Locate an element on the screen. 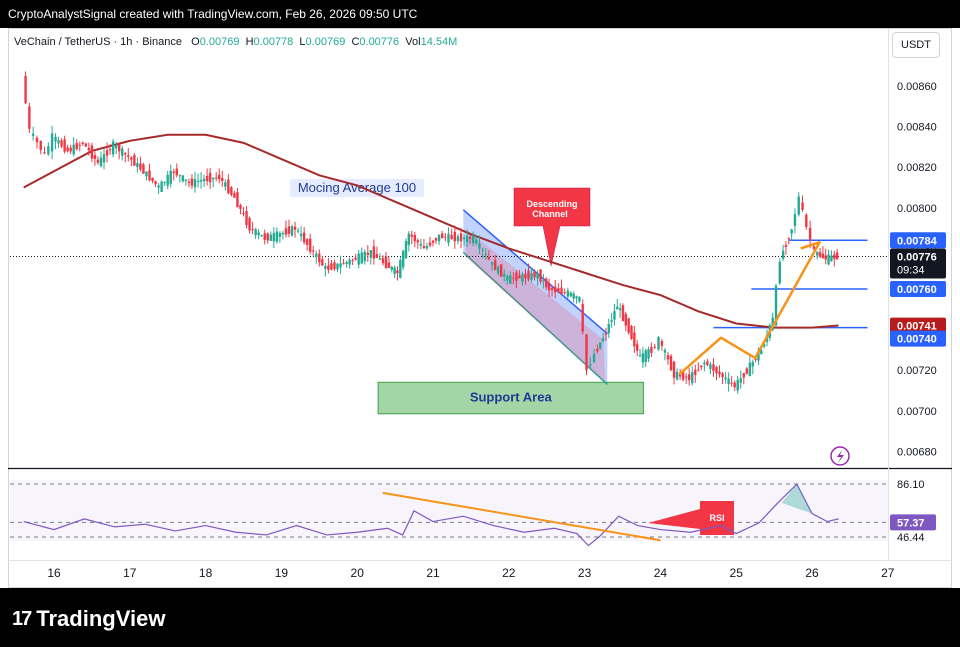  close-label: C is located at coordinates (355, 42).